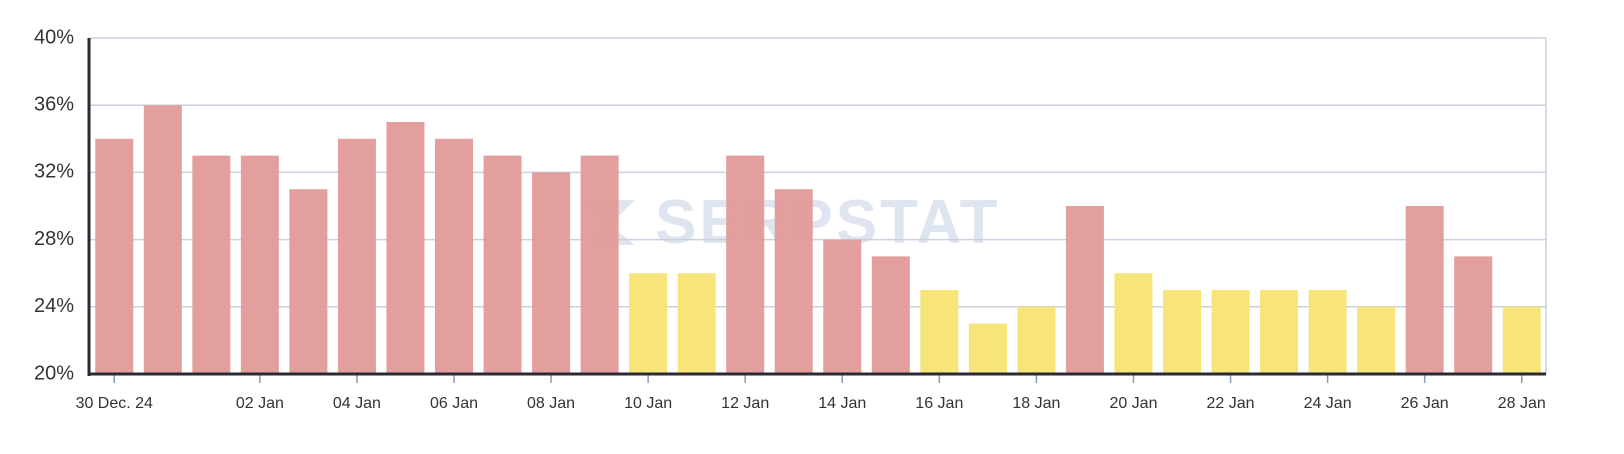 This screenshot has width=1624, height=454. What do you see at coordinates (745, 403) in the screenshot?
I see `x-tick-label: 12 Jan` at bounding box center [745, 403].